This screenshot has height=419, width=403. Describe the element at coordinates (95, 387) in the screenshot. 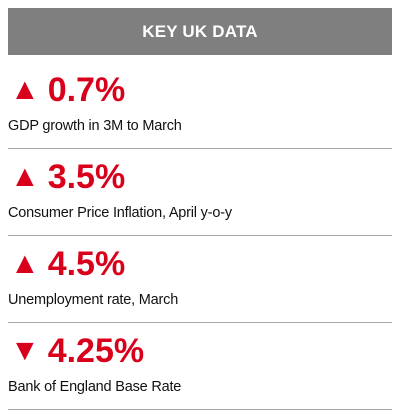

I see `stat-label: Bank of England Base Rate` at that location.